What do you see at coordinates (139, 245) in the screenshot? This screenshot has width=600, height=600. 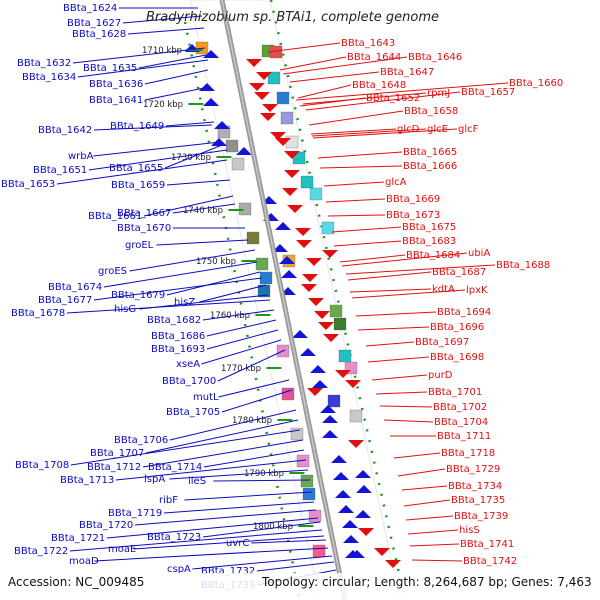 I see `gene-label-left: groEL` at bounding box center [139, 245].